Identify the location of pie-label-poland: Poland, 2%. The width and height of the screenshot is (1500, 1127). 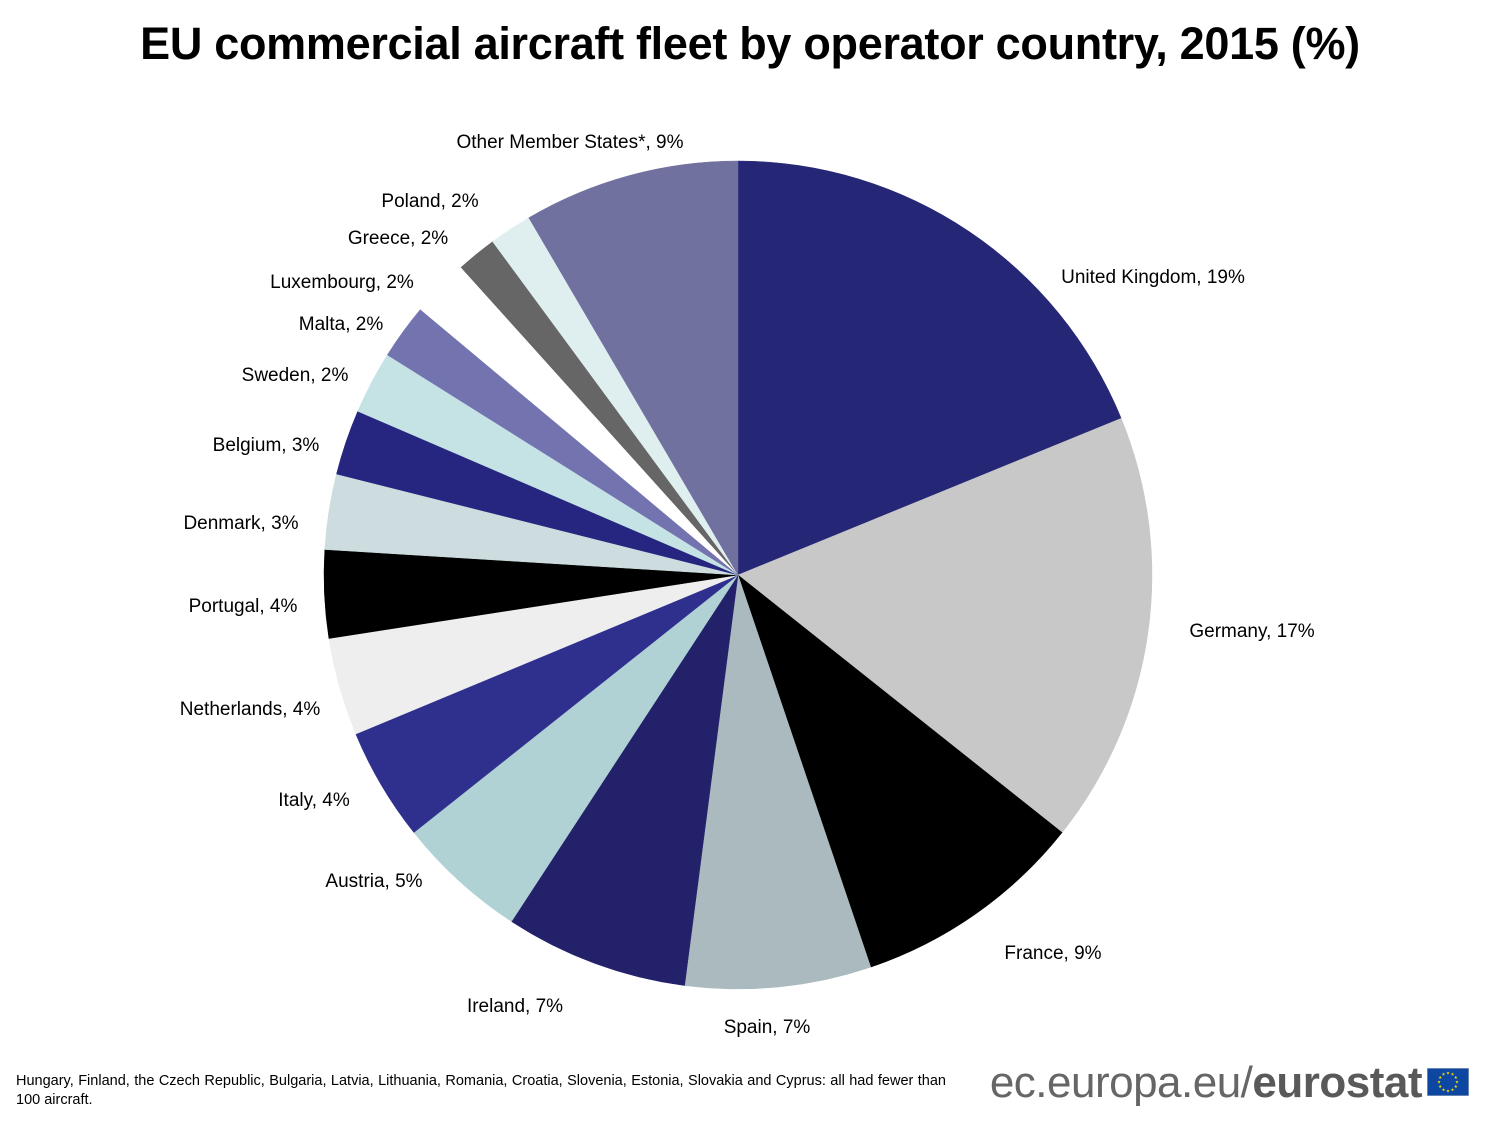
(429, 201).